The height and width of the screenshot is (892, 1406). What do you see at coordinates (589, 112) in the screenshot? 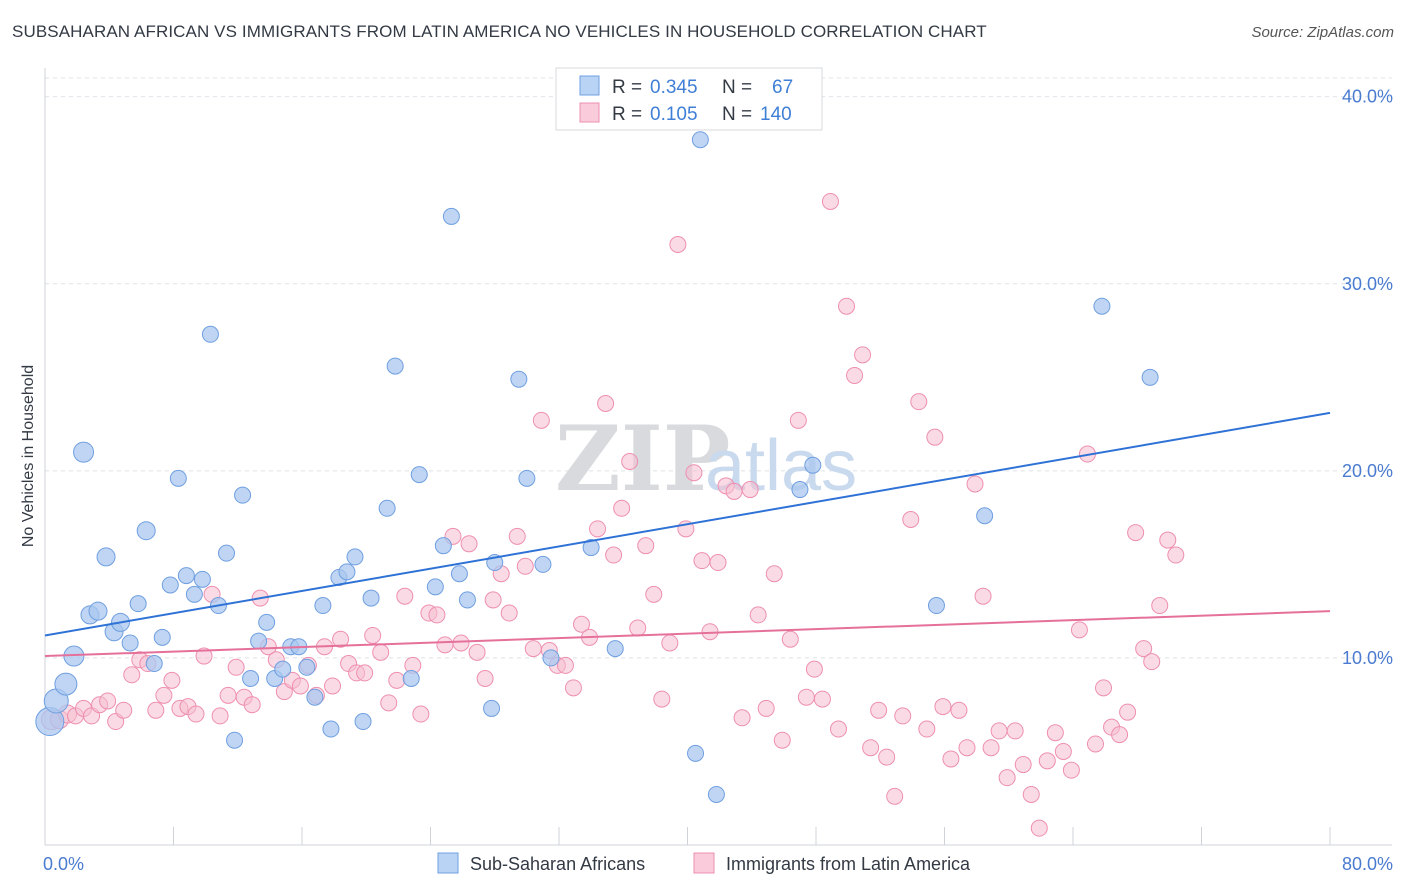
I see `legend-swatch-latin-america` at bounding box center [589, 112].